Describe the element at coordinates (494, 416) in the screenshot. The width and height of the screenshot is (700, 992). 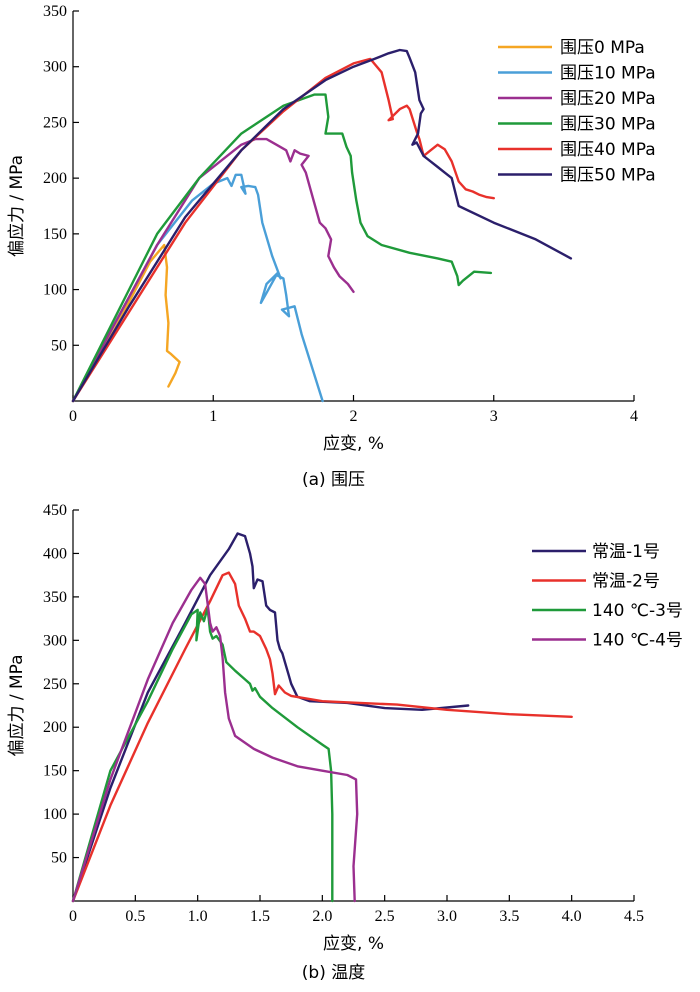
I see `chart-a-x-tick-label: 3` at that location.